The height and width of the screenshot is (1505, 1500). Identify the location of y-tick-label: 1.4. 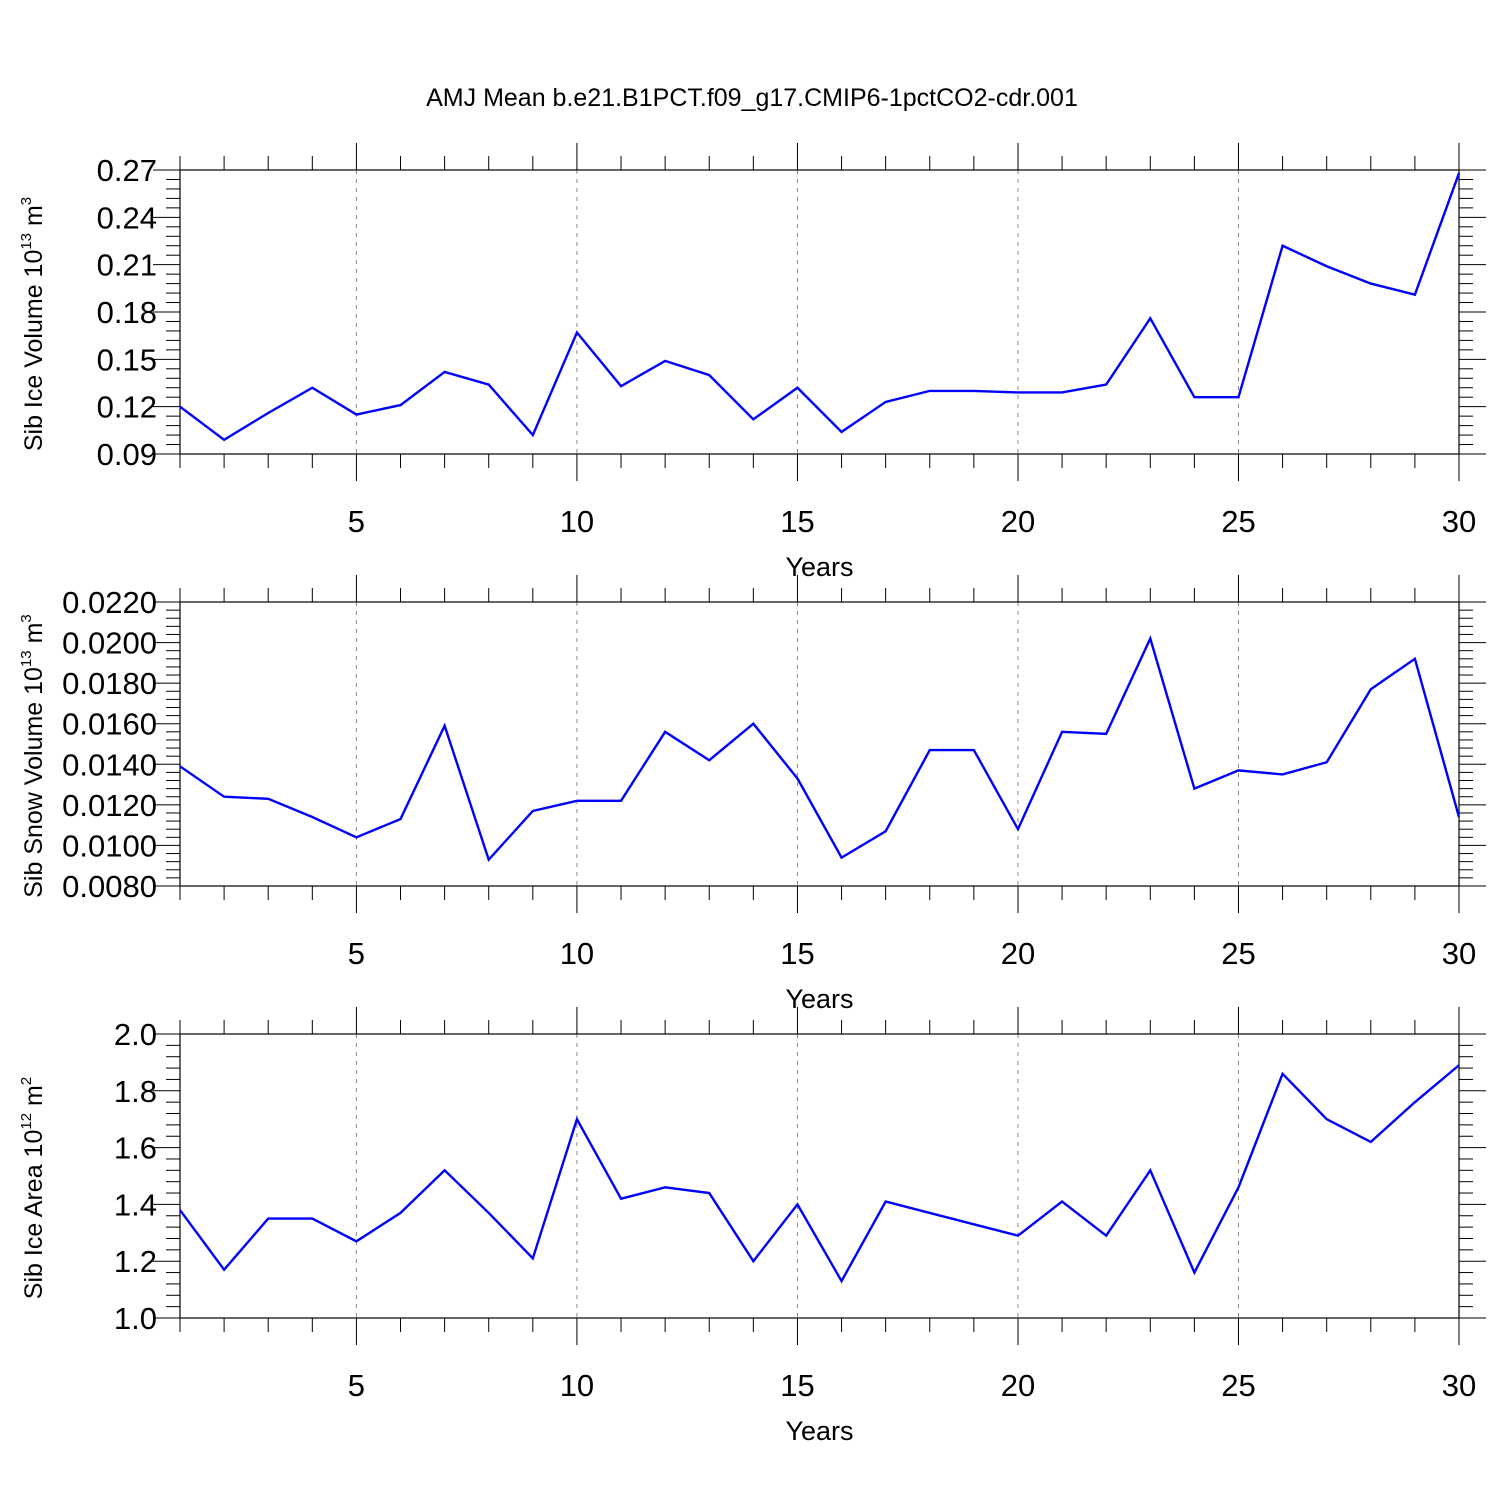
(135, 1204).